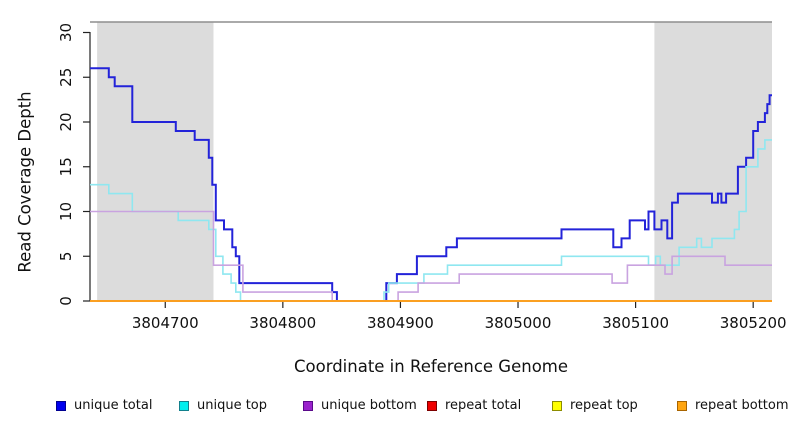 The height and width of the screenshot is (432, 792). What do you see at coordinates (66, 301) in the screenshot?
I see `y-tick-label: 0` at bounding box center [66, 301].